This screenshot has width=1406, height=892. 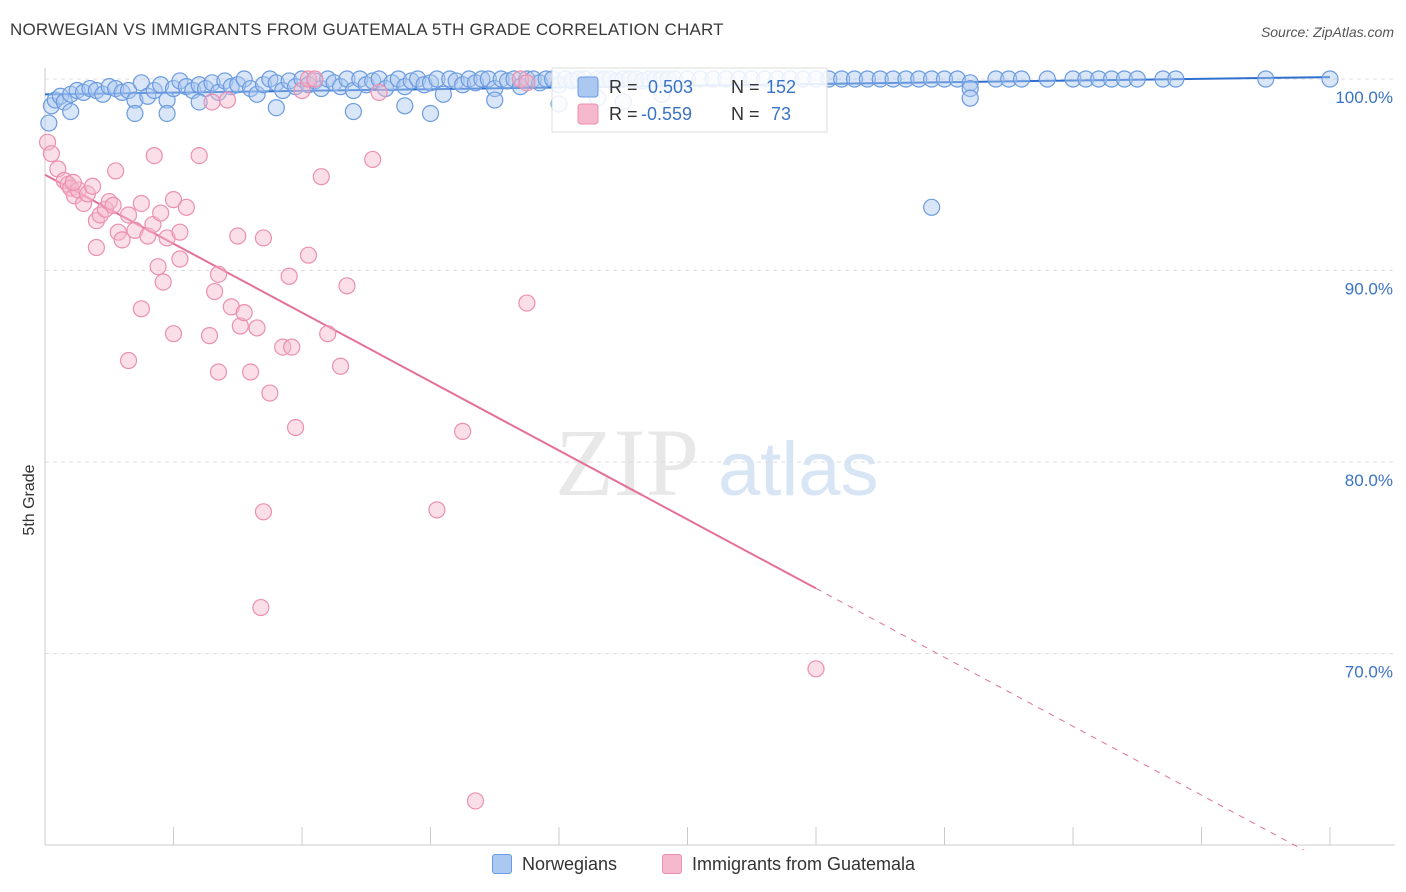 What do you see at coordinates (1364, 97) in the screenshot?
I see `y-tick-label: 100.0%` at bounding box center [1364, 97].